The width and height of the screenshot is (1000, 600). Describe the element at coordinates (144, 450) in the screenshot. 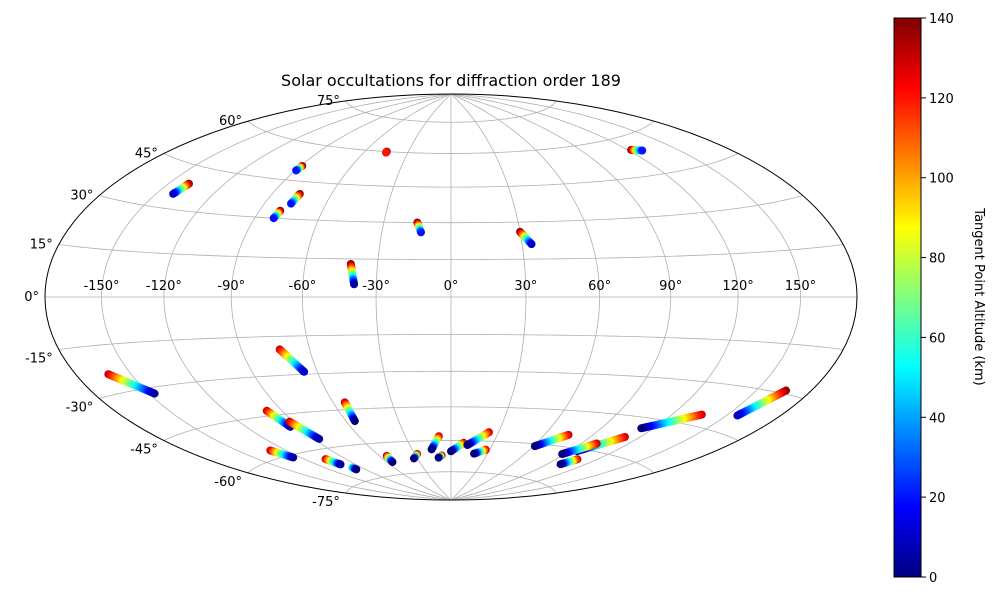

I see `lat-tick-label: -45°` at that location.